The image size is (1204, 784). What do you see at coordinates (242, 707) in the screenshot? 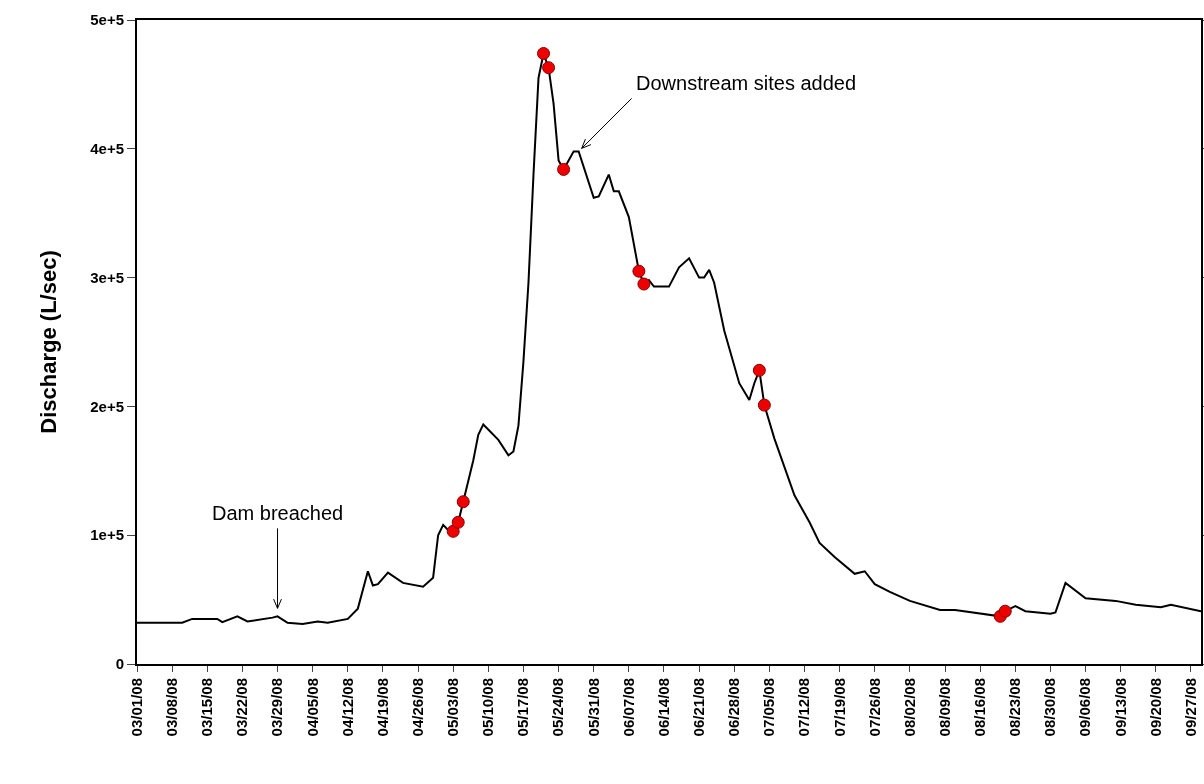
I see `x-tick-label: 03/22/08` at bounding box center [242, 707].